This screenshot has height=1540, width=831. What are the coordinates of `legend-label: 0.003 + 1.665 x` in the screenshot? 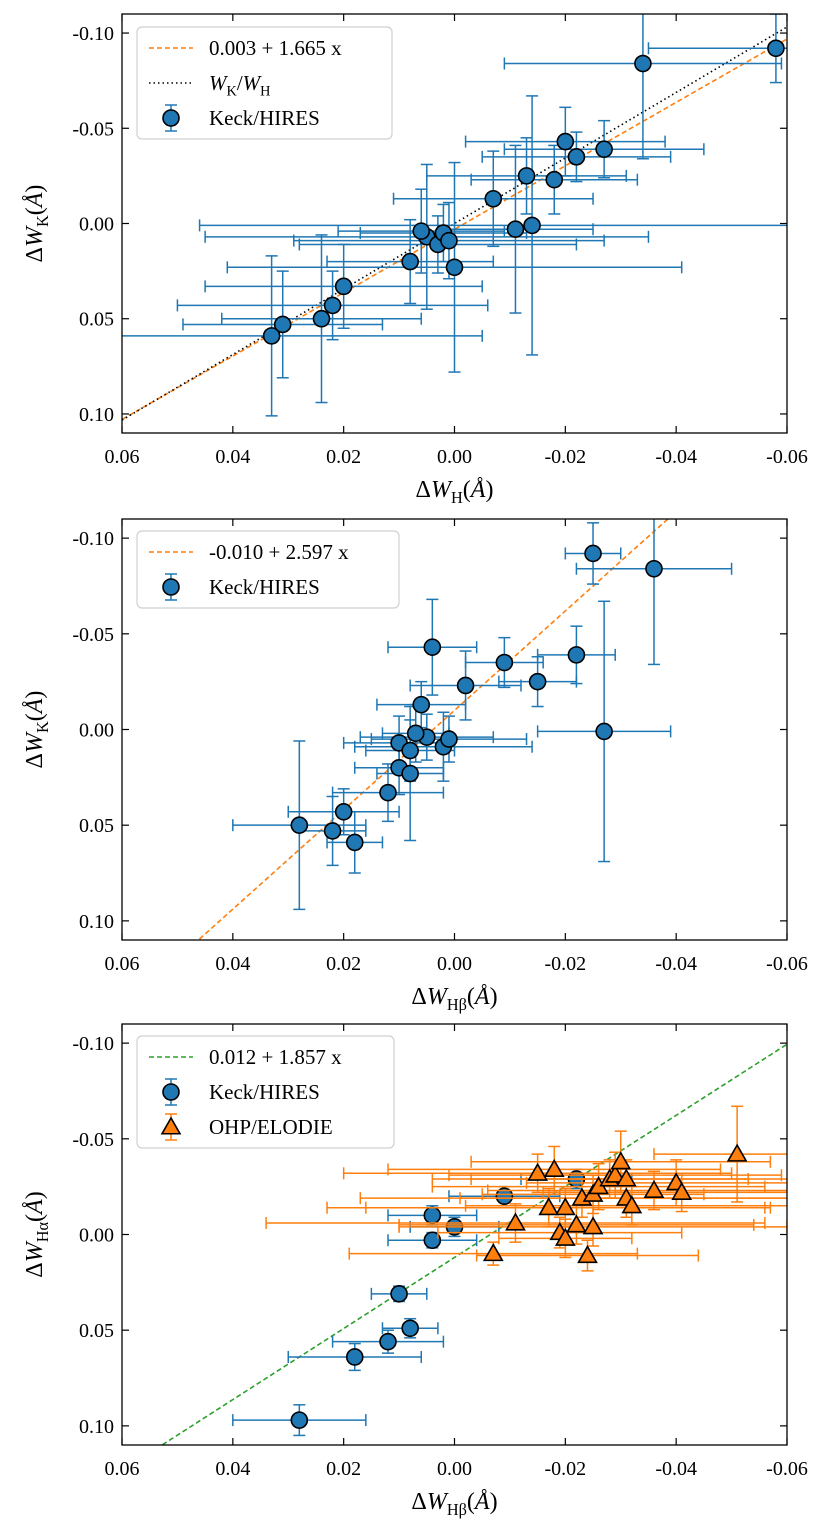 It's located at (275, 48).